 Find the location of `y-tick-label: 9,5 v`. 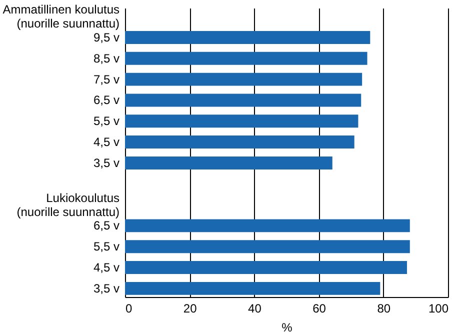

y-tick-label: 9,5 v is located at coordinates (106, 37).